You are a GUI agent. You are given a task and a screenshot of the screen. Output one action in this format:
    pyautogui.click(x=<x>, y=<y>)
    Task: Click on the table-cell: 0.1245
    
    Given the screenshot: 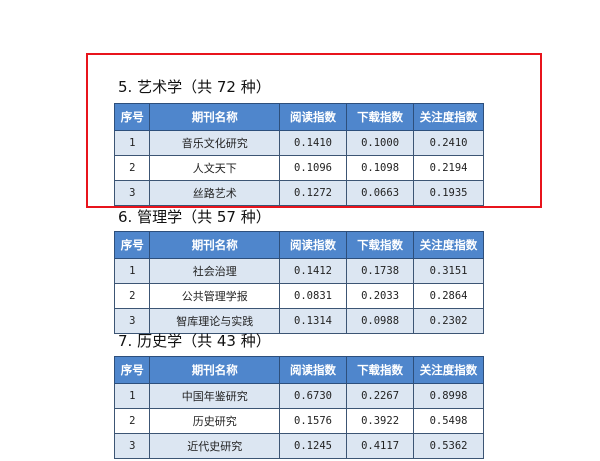 What is the action you would take?
    pyautogui.click(x=313, y=446)
    